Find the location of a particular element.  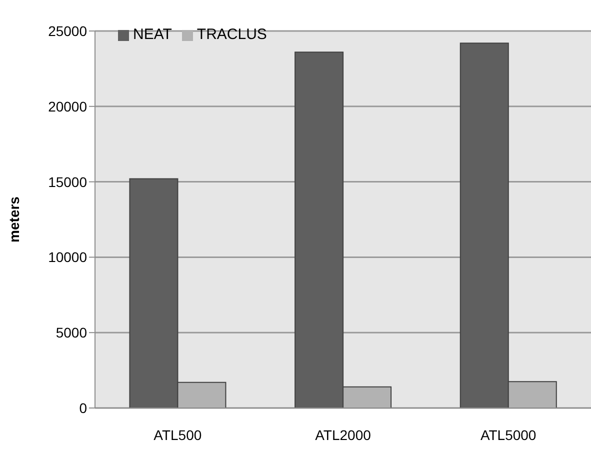

x-tick-label: ATL500 is located at coordinates (178, 434).